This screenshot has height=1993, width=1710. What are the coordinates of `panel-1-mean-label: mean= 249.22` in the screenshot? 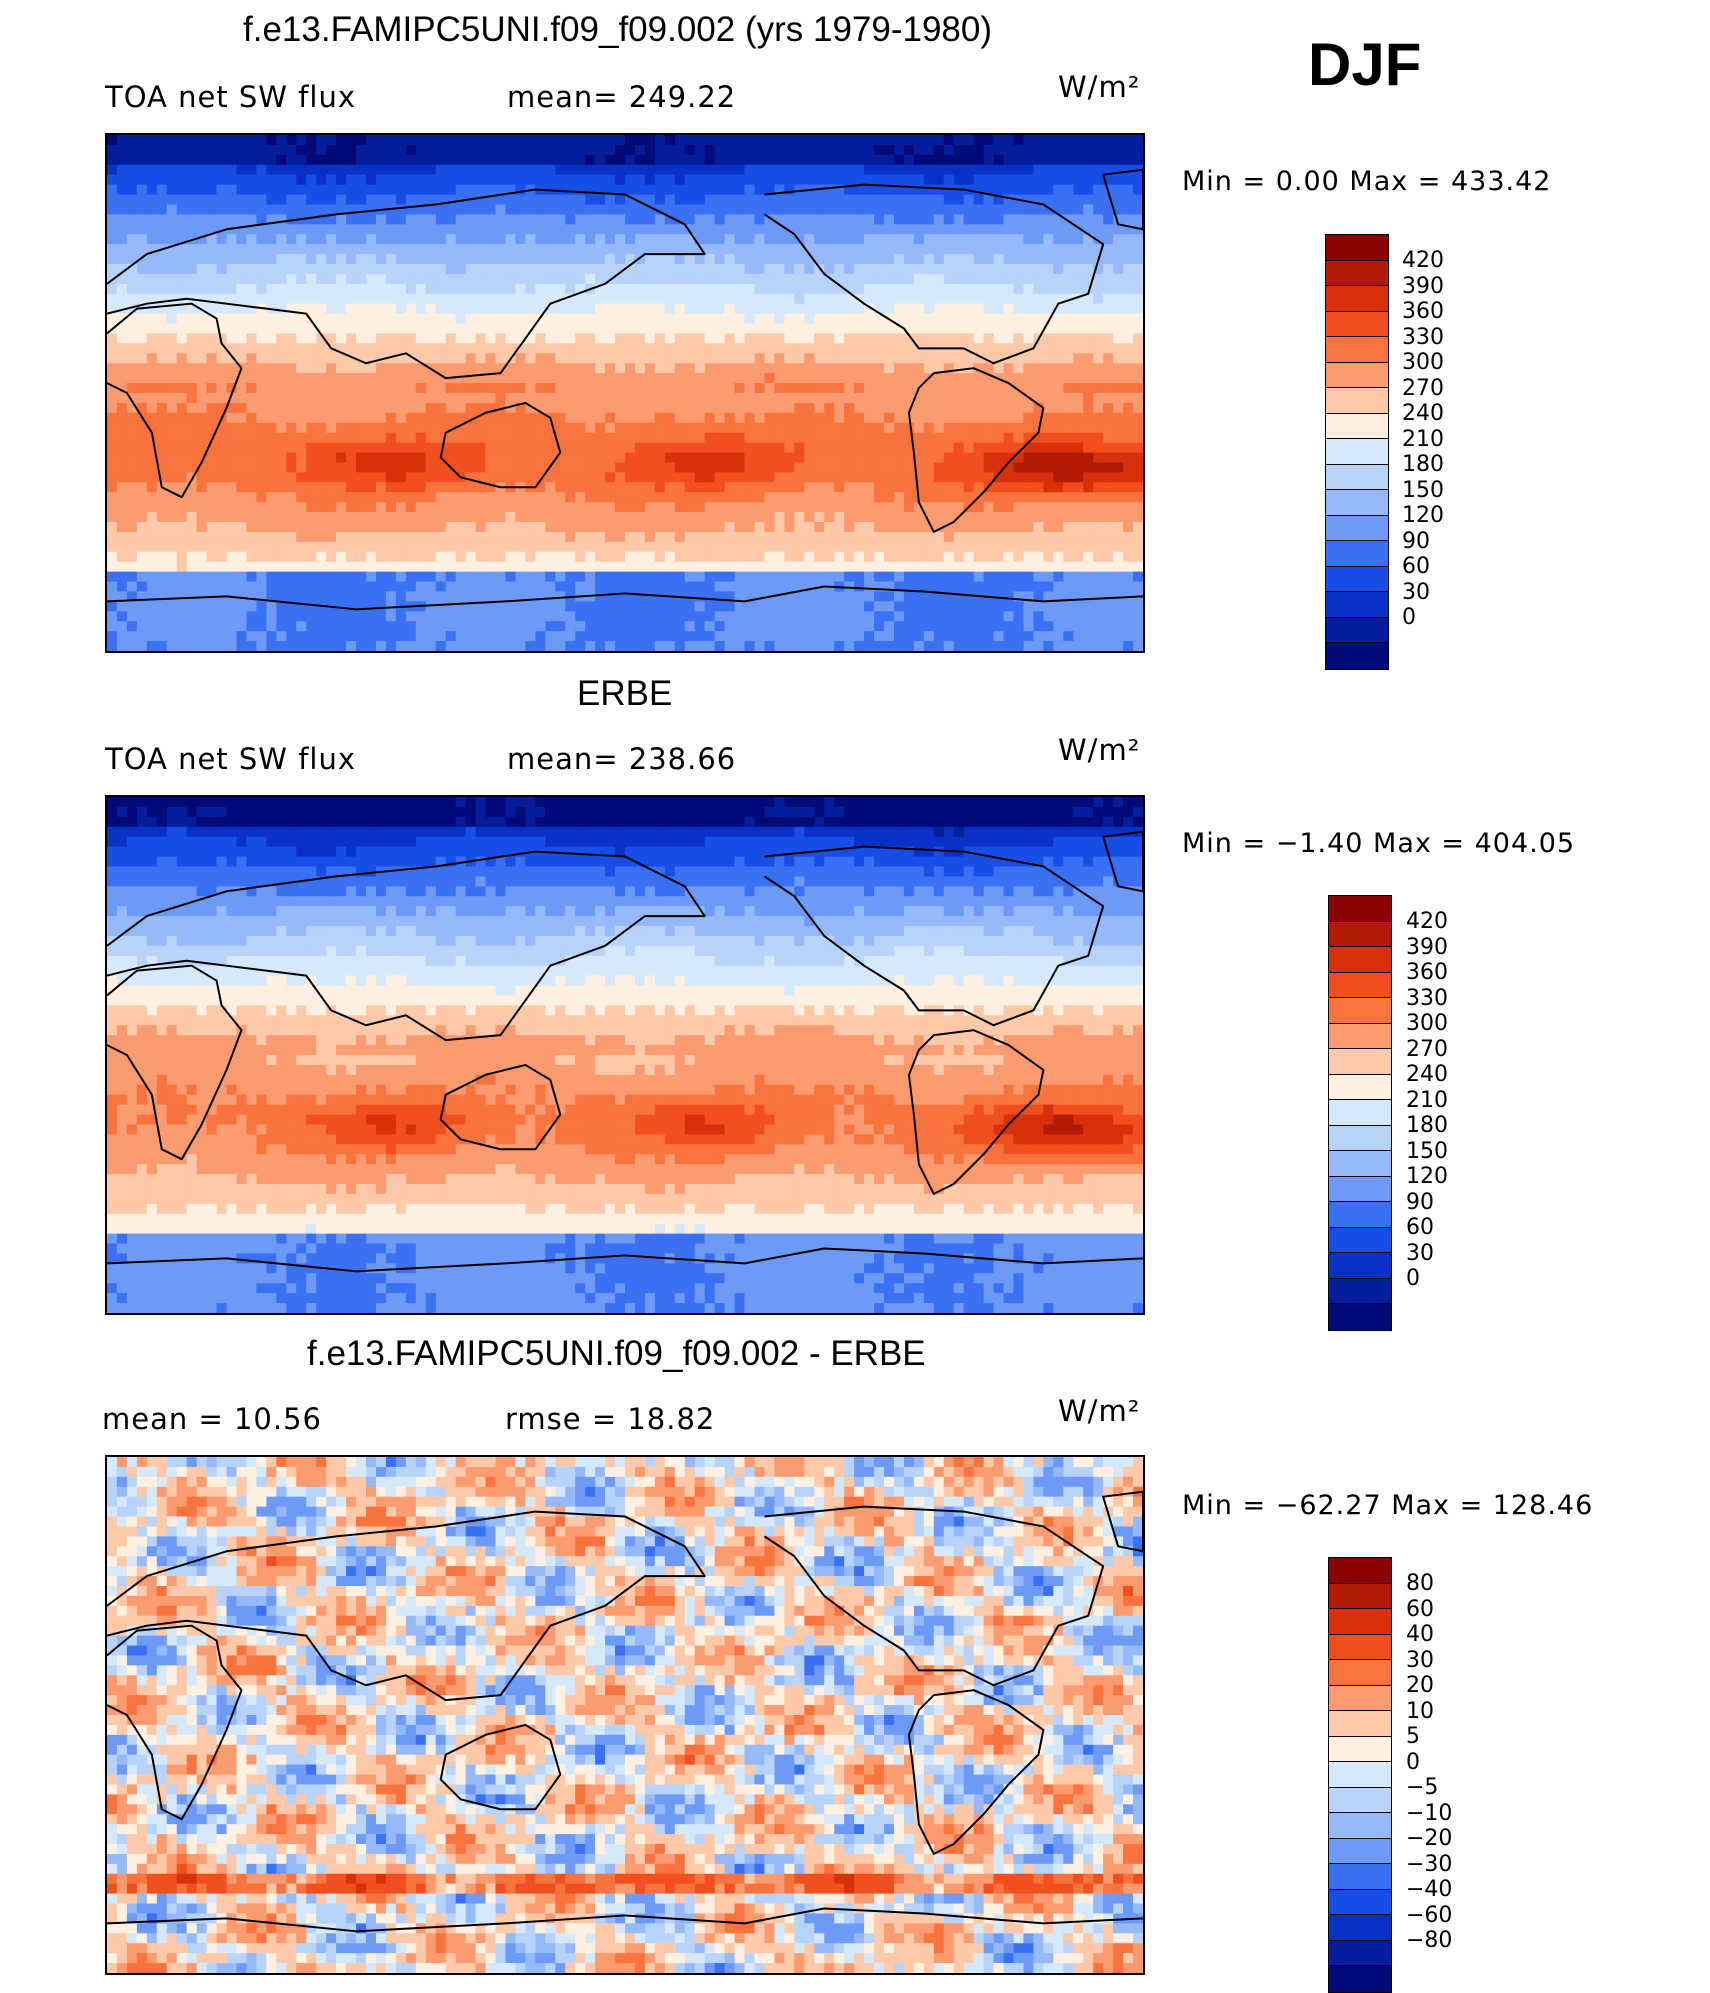 It's located at (622, 97).